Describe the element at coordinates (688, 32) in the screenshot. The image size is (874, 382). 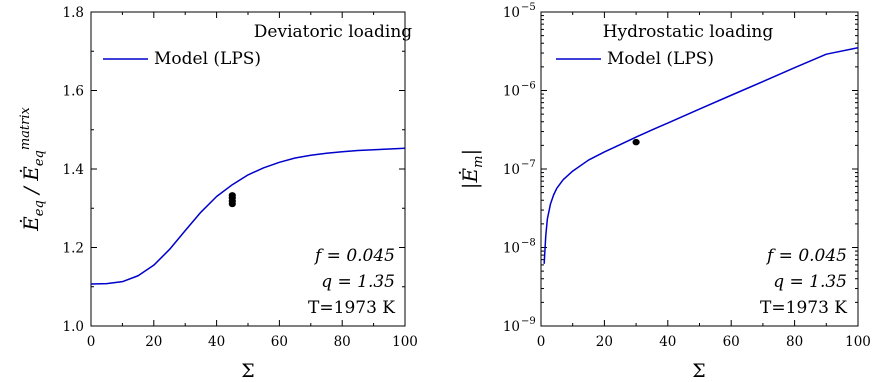
I see `legend-title: Hydrostatic loading` at that location.